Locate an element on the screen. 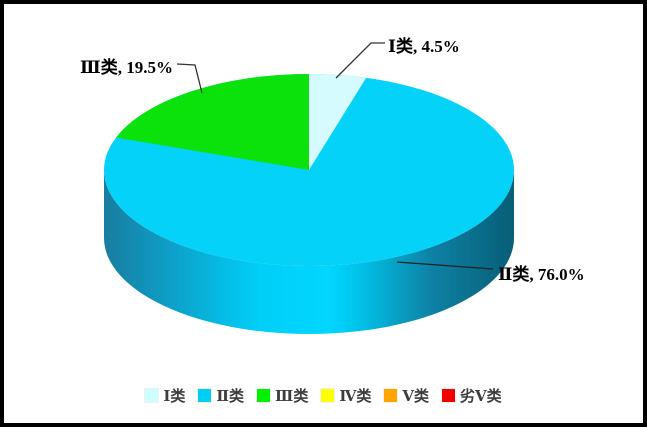 This screenshot has height=427, width=647. legend-item-class-1: Ⅰ类 is located at coordinates (165, 395).